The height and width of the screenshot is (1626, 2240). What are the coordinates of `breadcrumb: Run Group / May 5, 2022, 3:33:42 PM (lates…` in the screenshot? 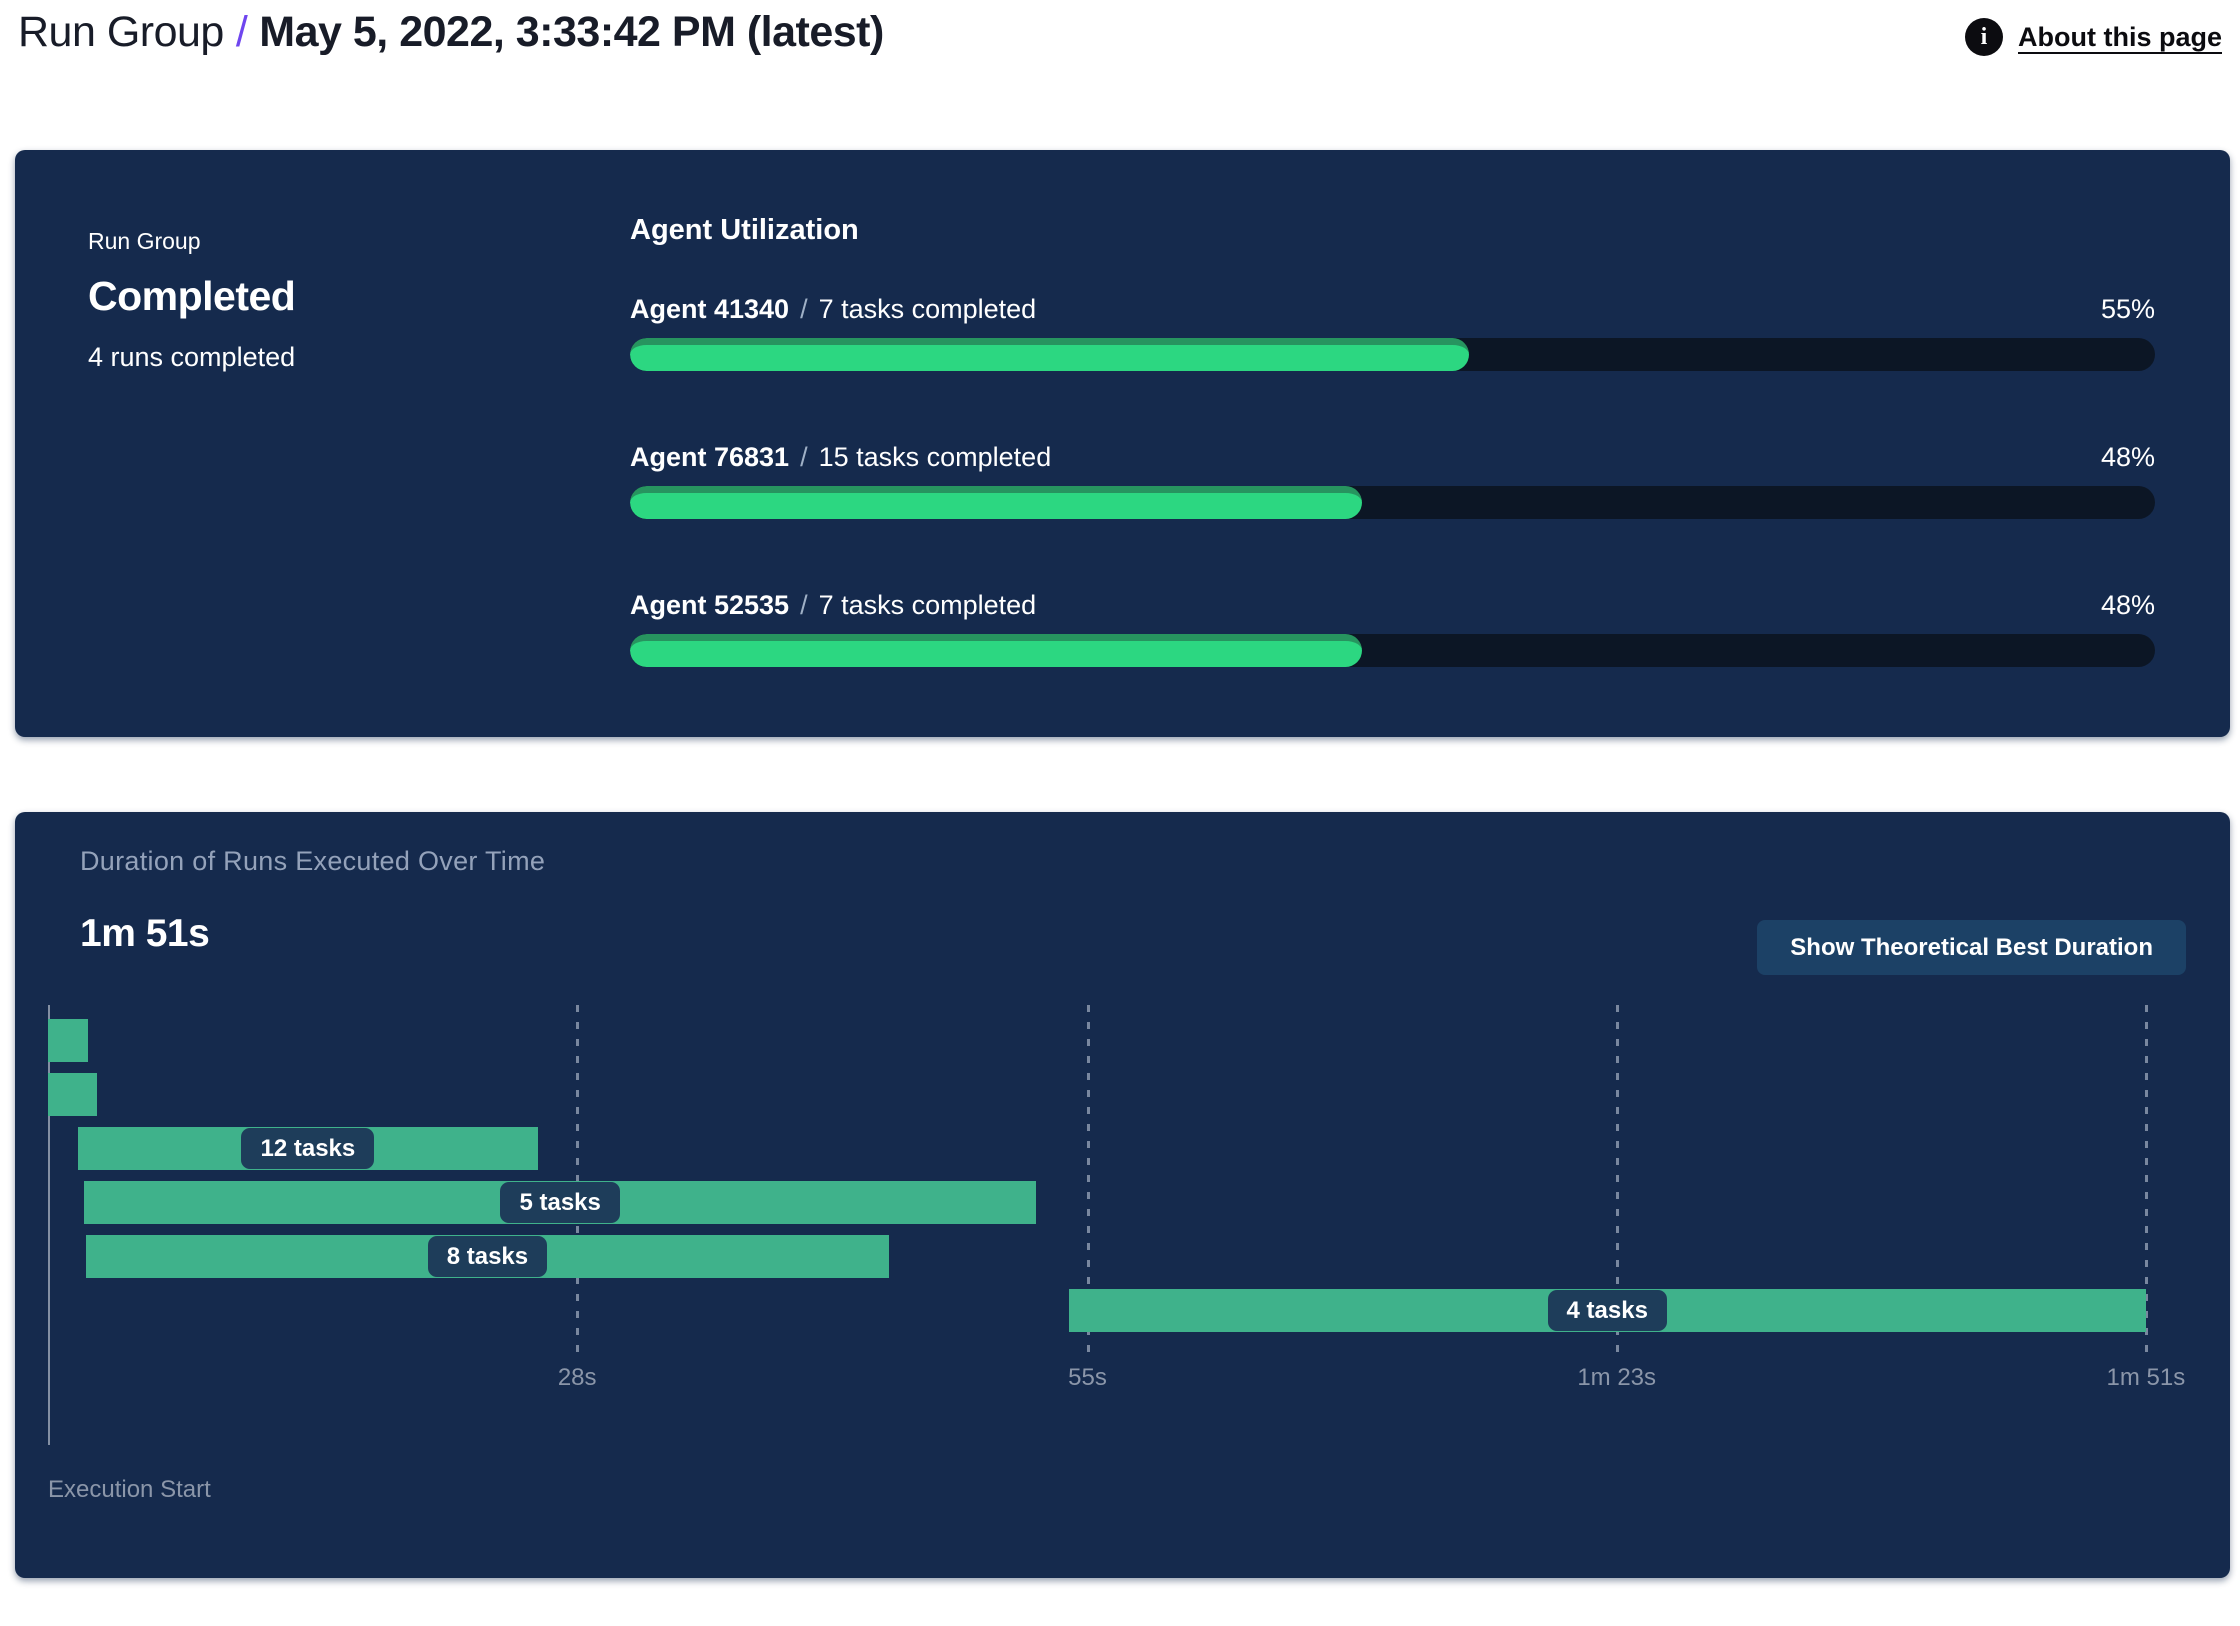 It's located at (451, 32).